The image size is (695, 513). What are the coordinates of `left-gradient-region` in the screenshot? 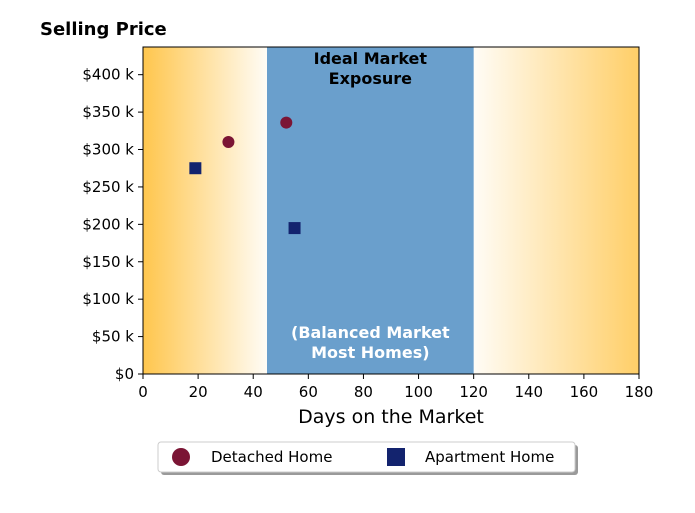 It's located at (205, 210).